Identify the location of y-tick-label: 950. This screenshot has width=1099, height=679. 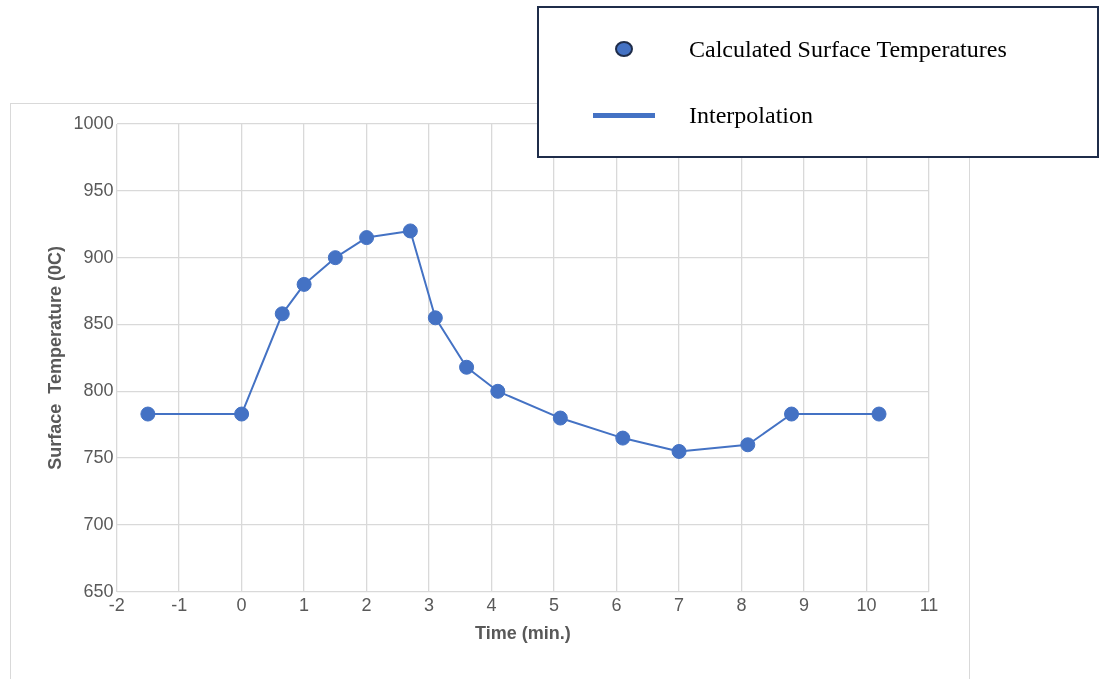
(98, 189).